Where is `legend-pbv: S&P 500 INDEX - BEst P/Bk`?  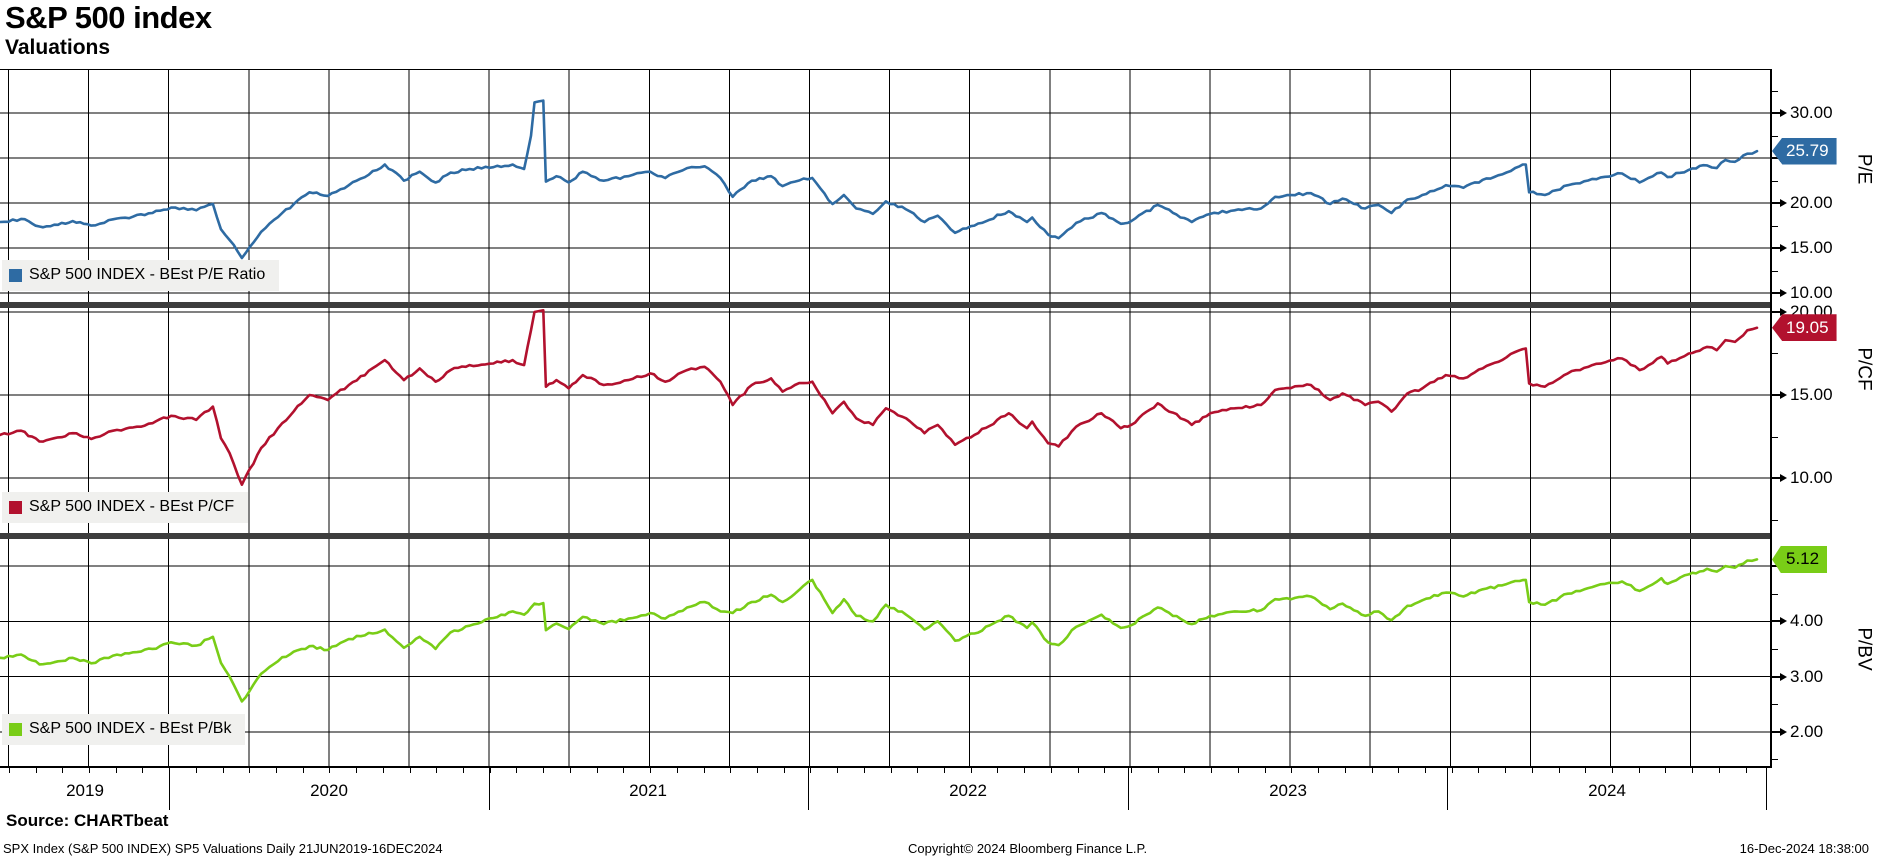
legend-pbv: S&P 500 INDEX - BEst P/Bk is located at coordinates (124, 729).